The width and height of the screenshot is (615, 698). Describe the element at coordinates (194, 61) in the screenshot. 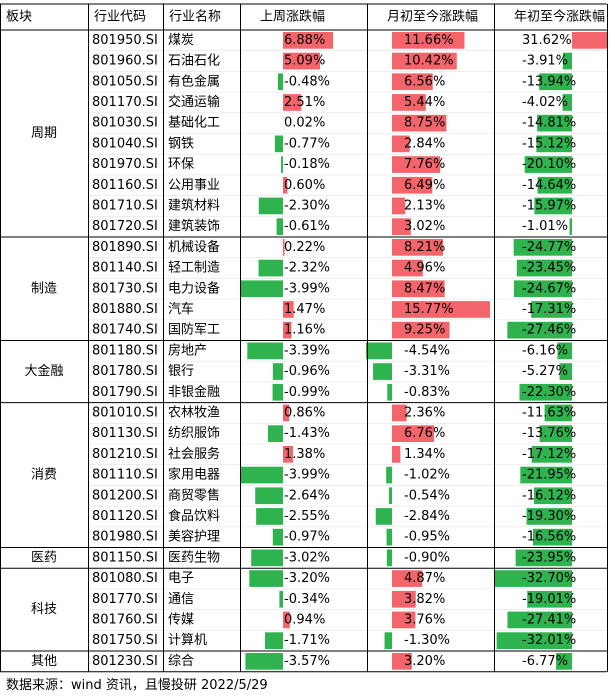

I see `industry-name: 石油石化` at that location.